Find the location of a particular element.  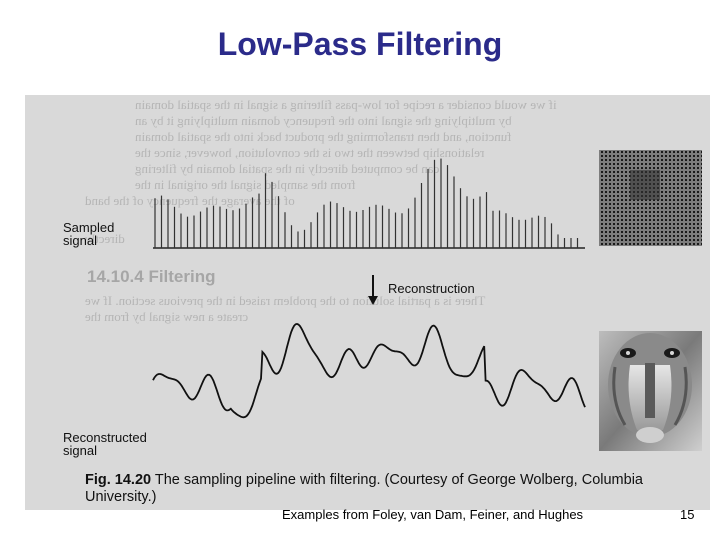

sample-stems is located at coordinates (366, 203).